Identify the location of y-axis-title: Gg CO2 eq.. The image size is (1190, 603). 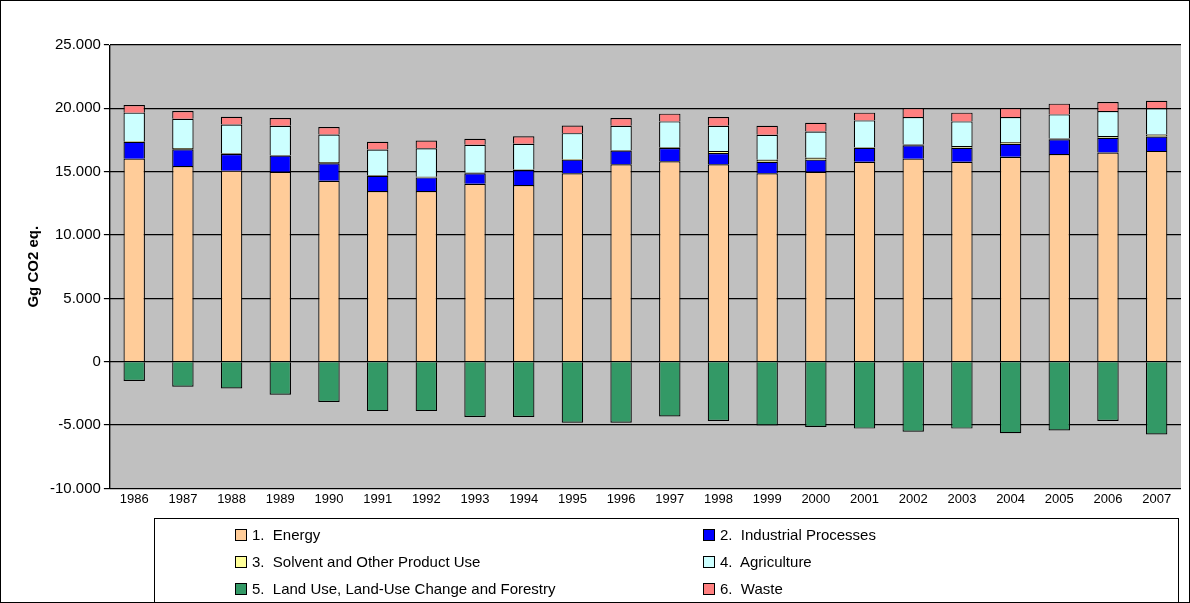
(33, 266).